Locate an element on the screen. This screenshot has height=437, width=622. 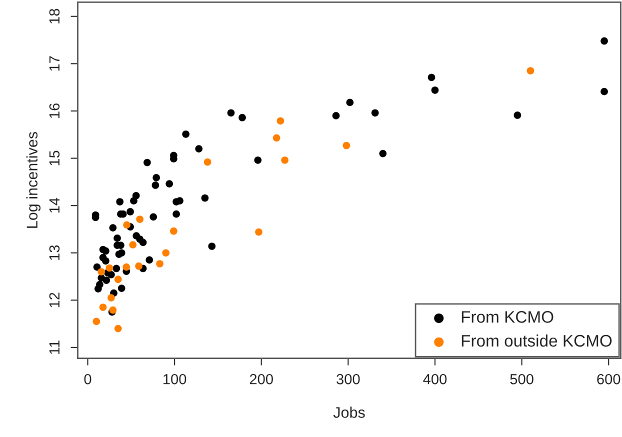
y-axis-title: Log incentives is located at coordinates (33, 180).